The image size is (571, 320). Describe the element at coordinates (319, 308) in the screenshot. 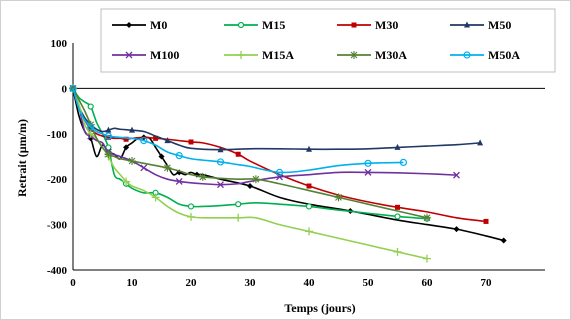

I see `x-axis-title: Temps (jours)` at that location.